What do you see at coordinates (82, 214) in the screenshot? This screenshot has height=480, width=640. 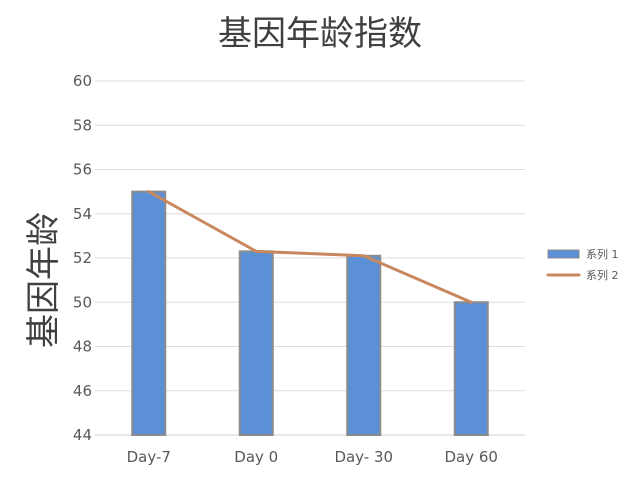 I see `y-tick-label: 54` at bounding box center [82, 214].